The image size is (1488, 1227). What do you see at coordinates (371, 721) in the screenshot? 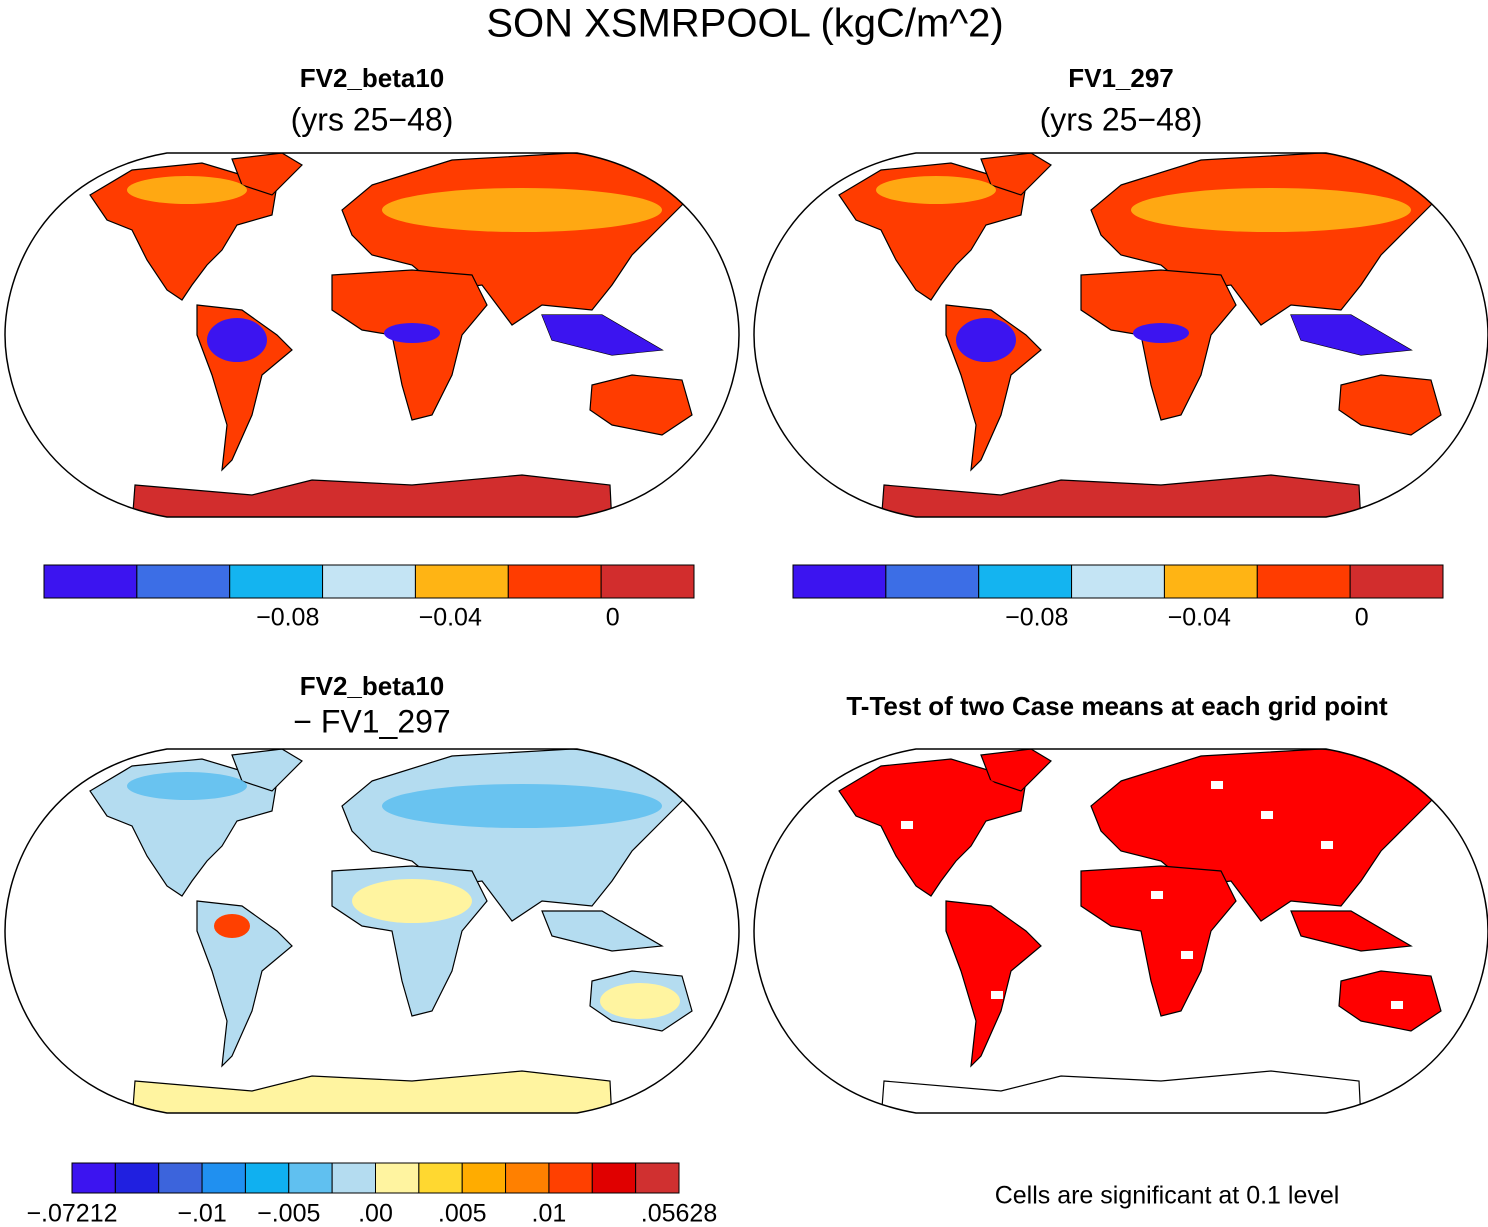
I see `panel-subtitle: − FV1_297` at bounding box center [371, 721].